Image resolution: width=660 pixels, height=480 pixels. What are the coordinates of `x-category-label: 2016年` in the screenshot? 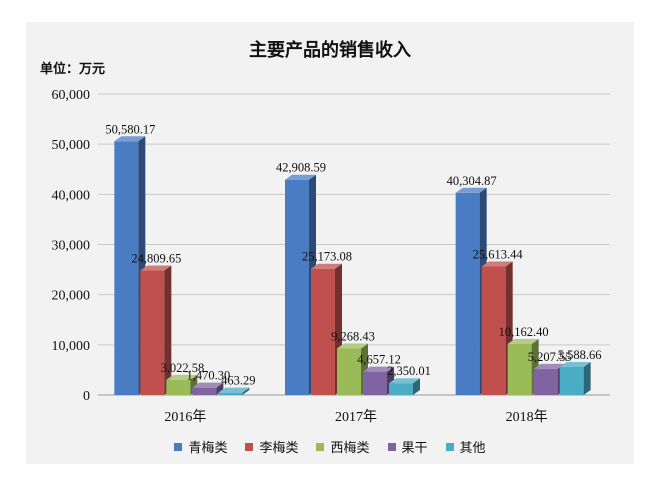 It's located at (185, 417).